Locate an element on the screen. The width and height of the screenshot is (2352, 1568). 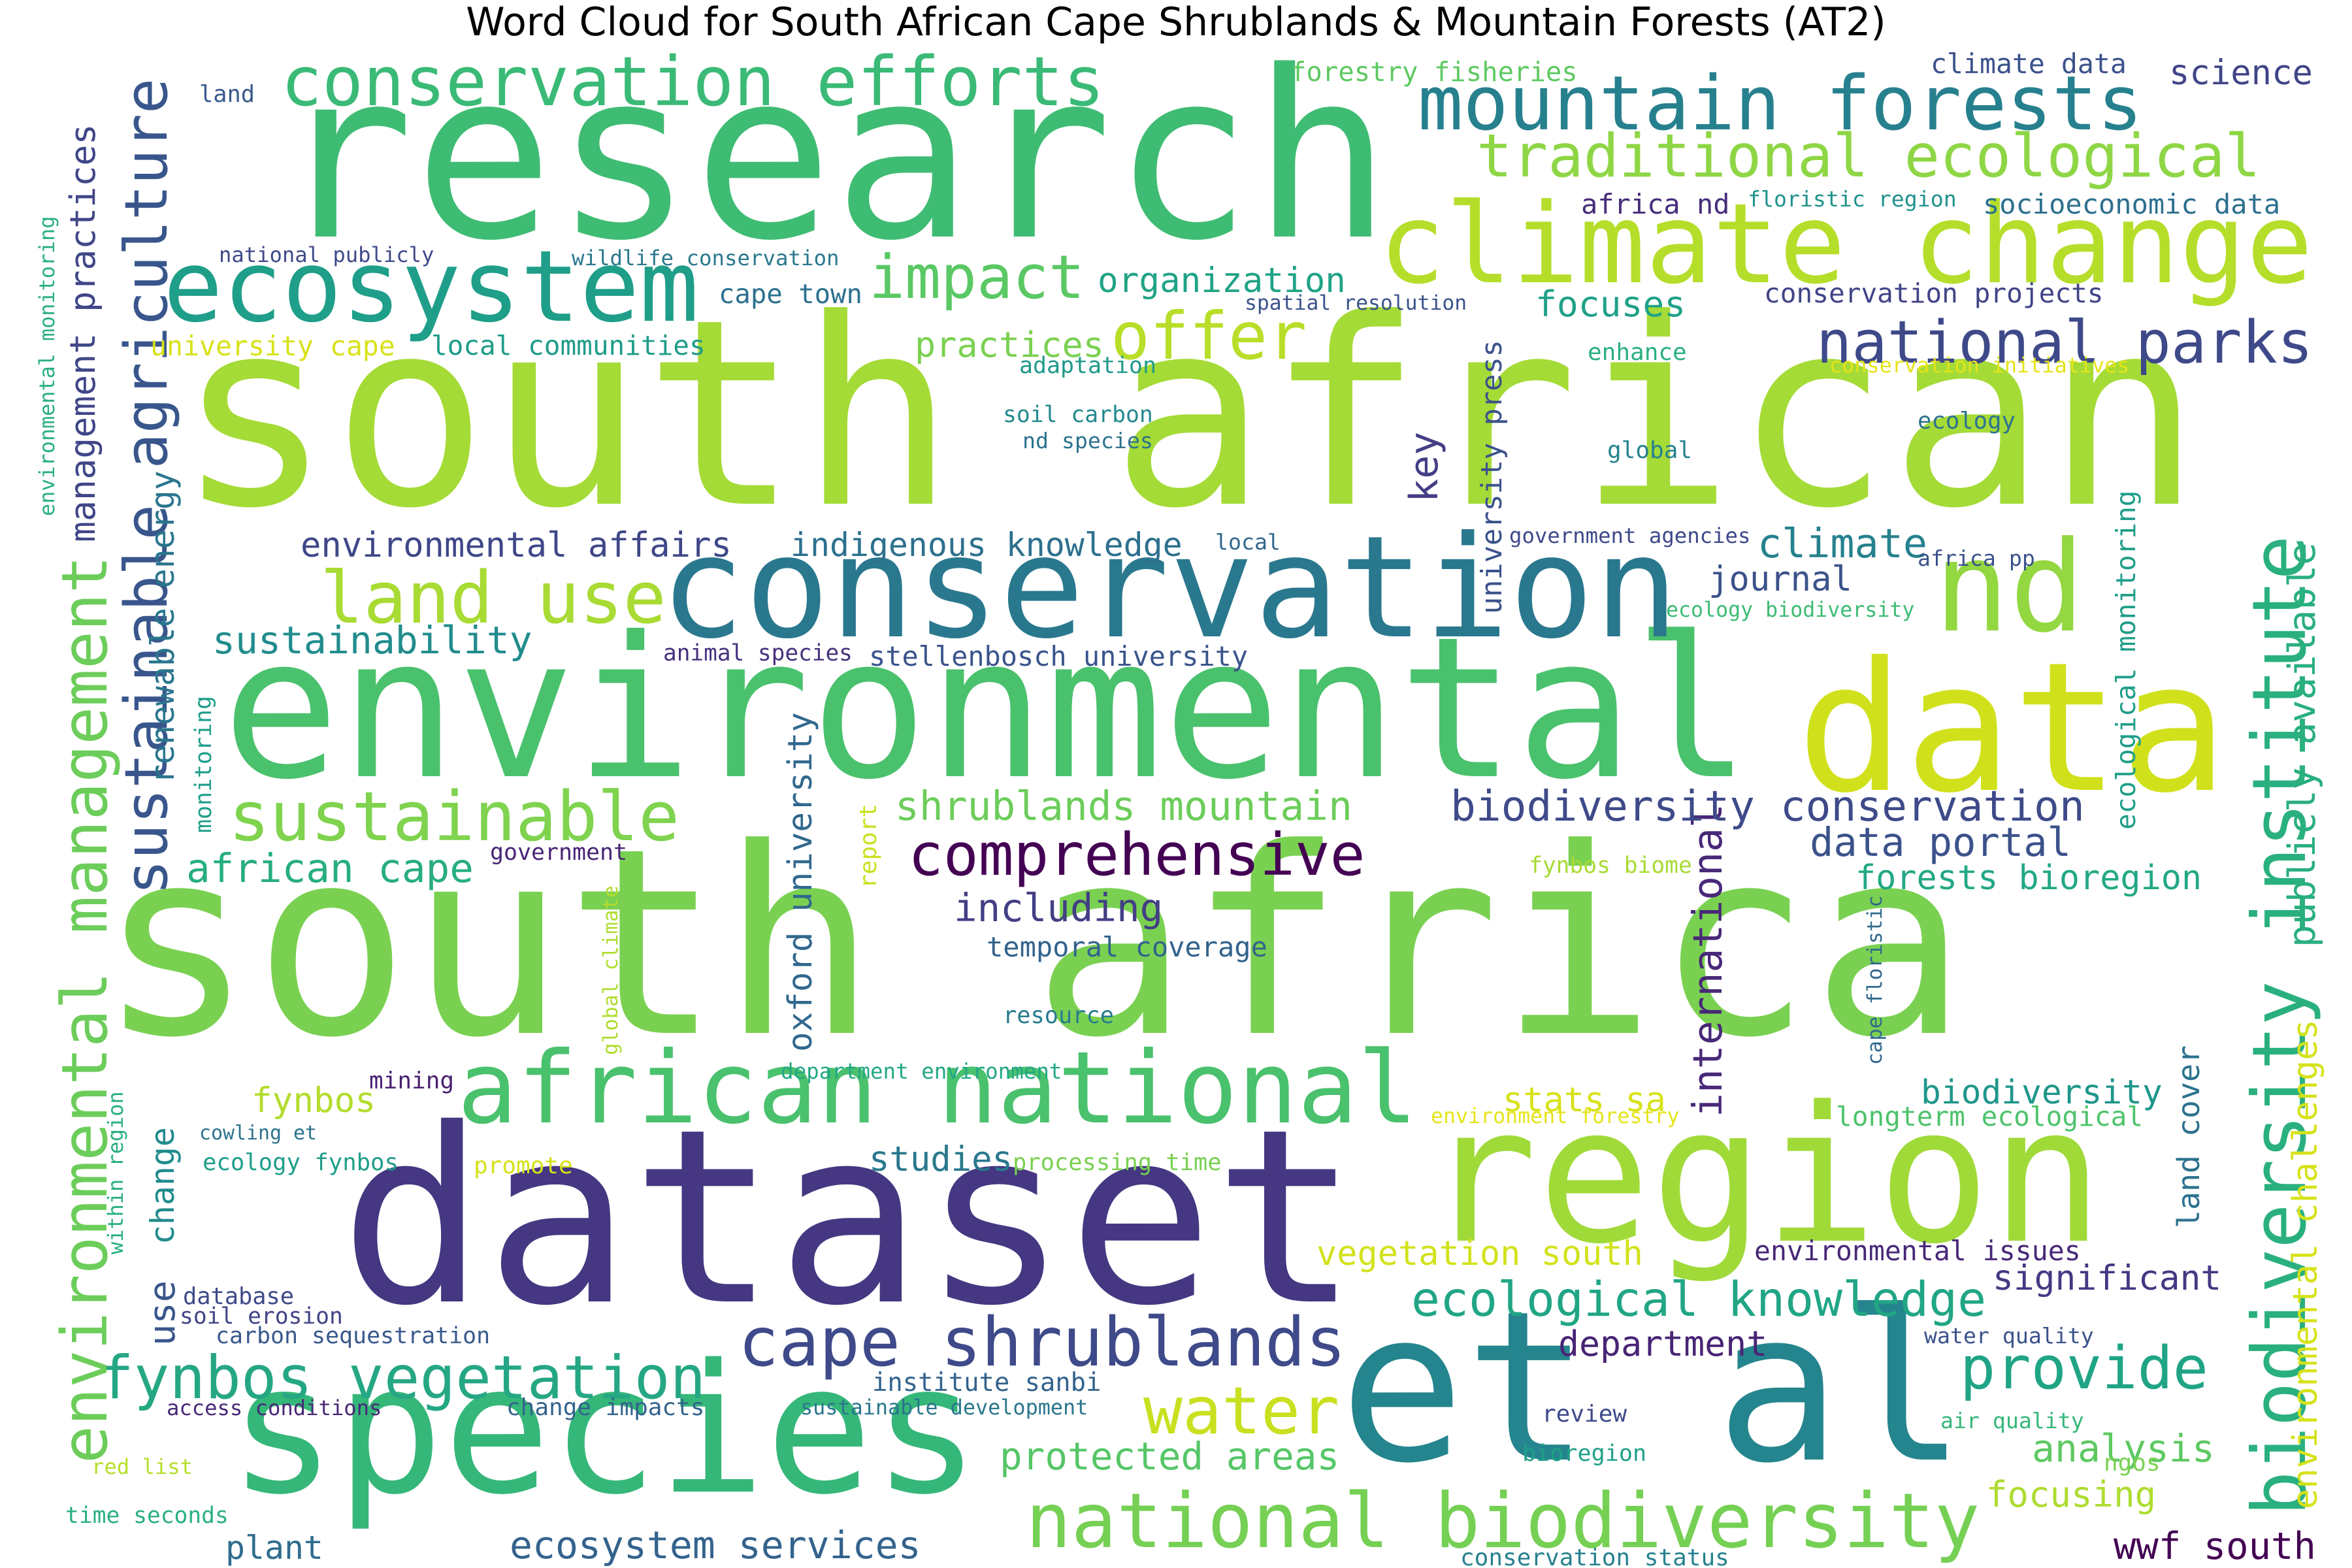
word-cloud-term: time seconds is located at coordinates (147, 1515).